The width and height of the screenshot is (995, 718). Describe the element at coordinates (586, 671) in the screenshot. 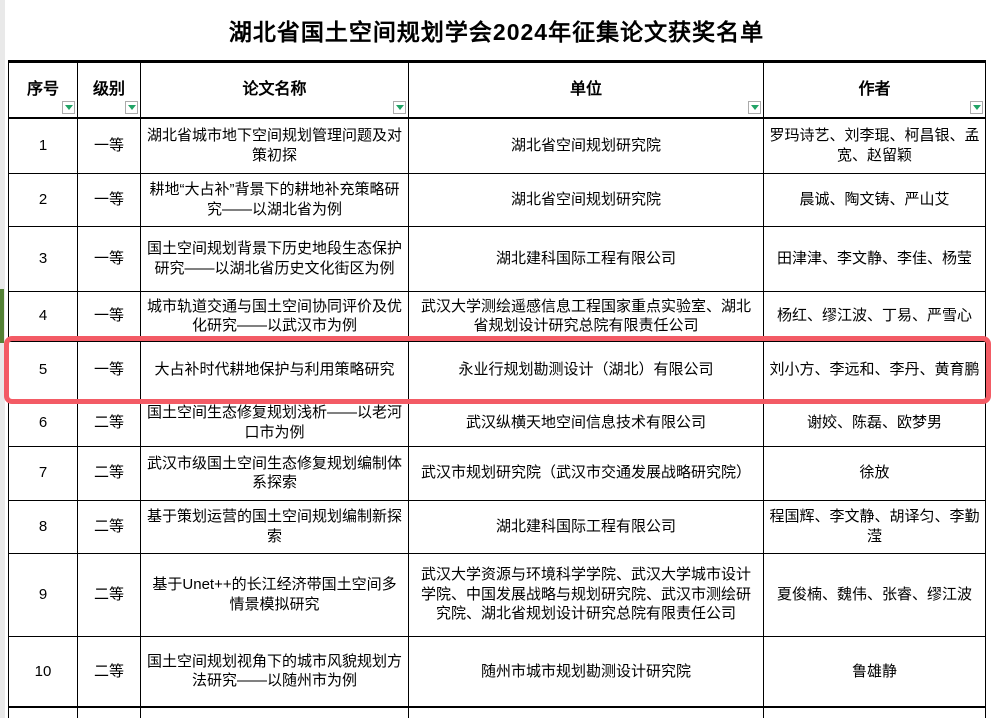

I see `cell-org: 随州市城市规划勘测设计研究院` at that location.